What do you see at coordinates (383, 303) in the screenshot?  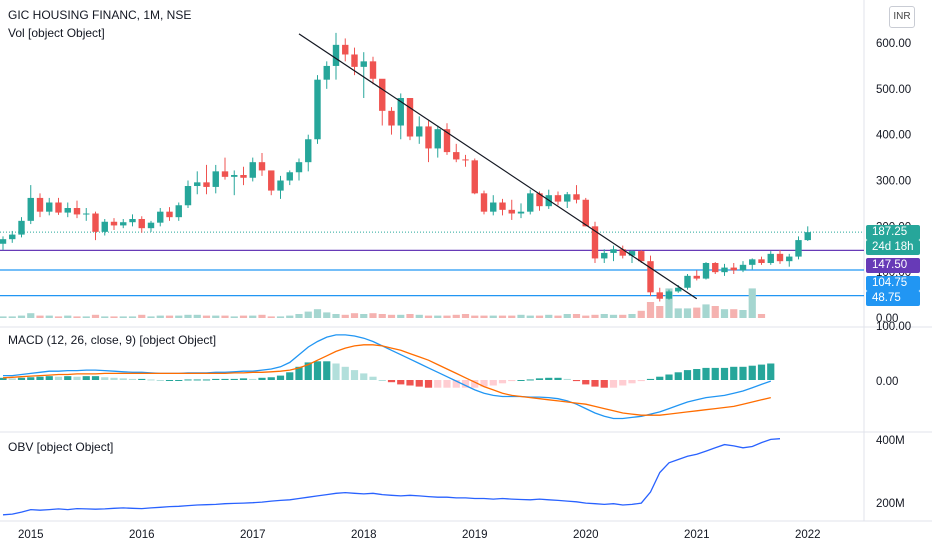 I see `volume-bars` at bounding box center [383, 303].